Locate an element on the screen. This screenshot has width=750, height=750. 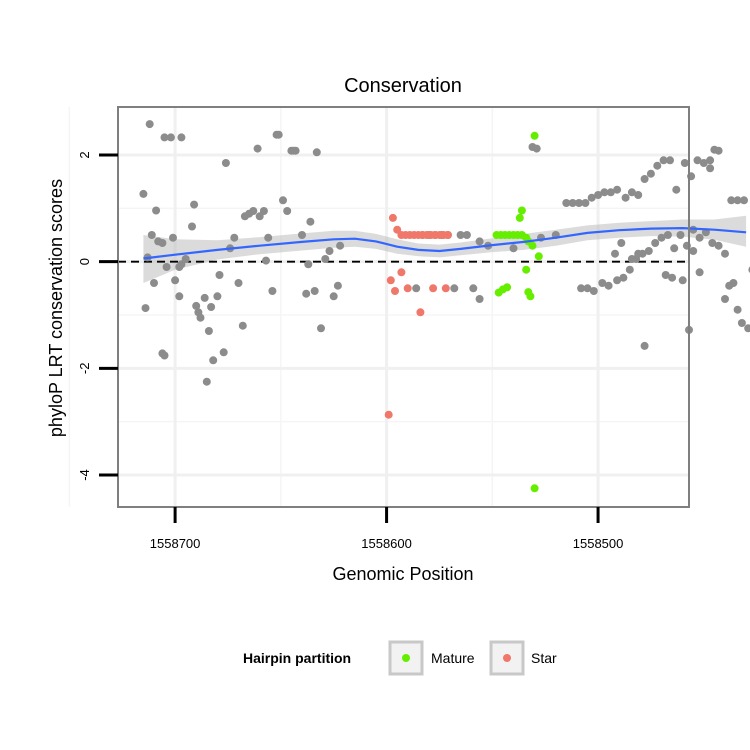
legend-marker-star is located at coordinates (507, 658).